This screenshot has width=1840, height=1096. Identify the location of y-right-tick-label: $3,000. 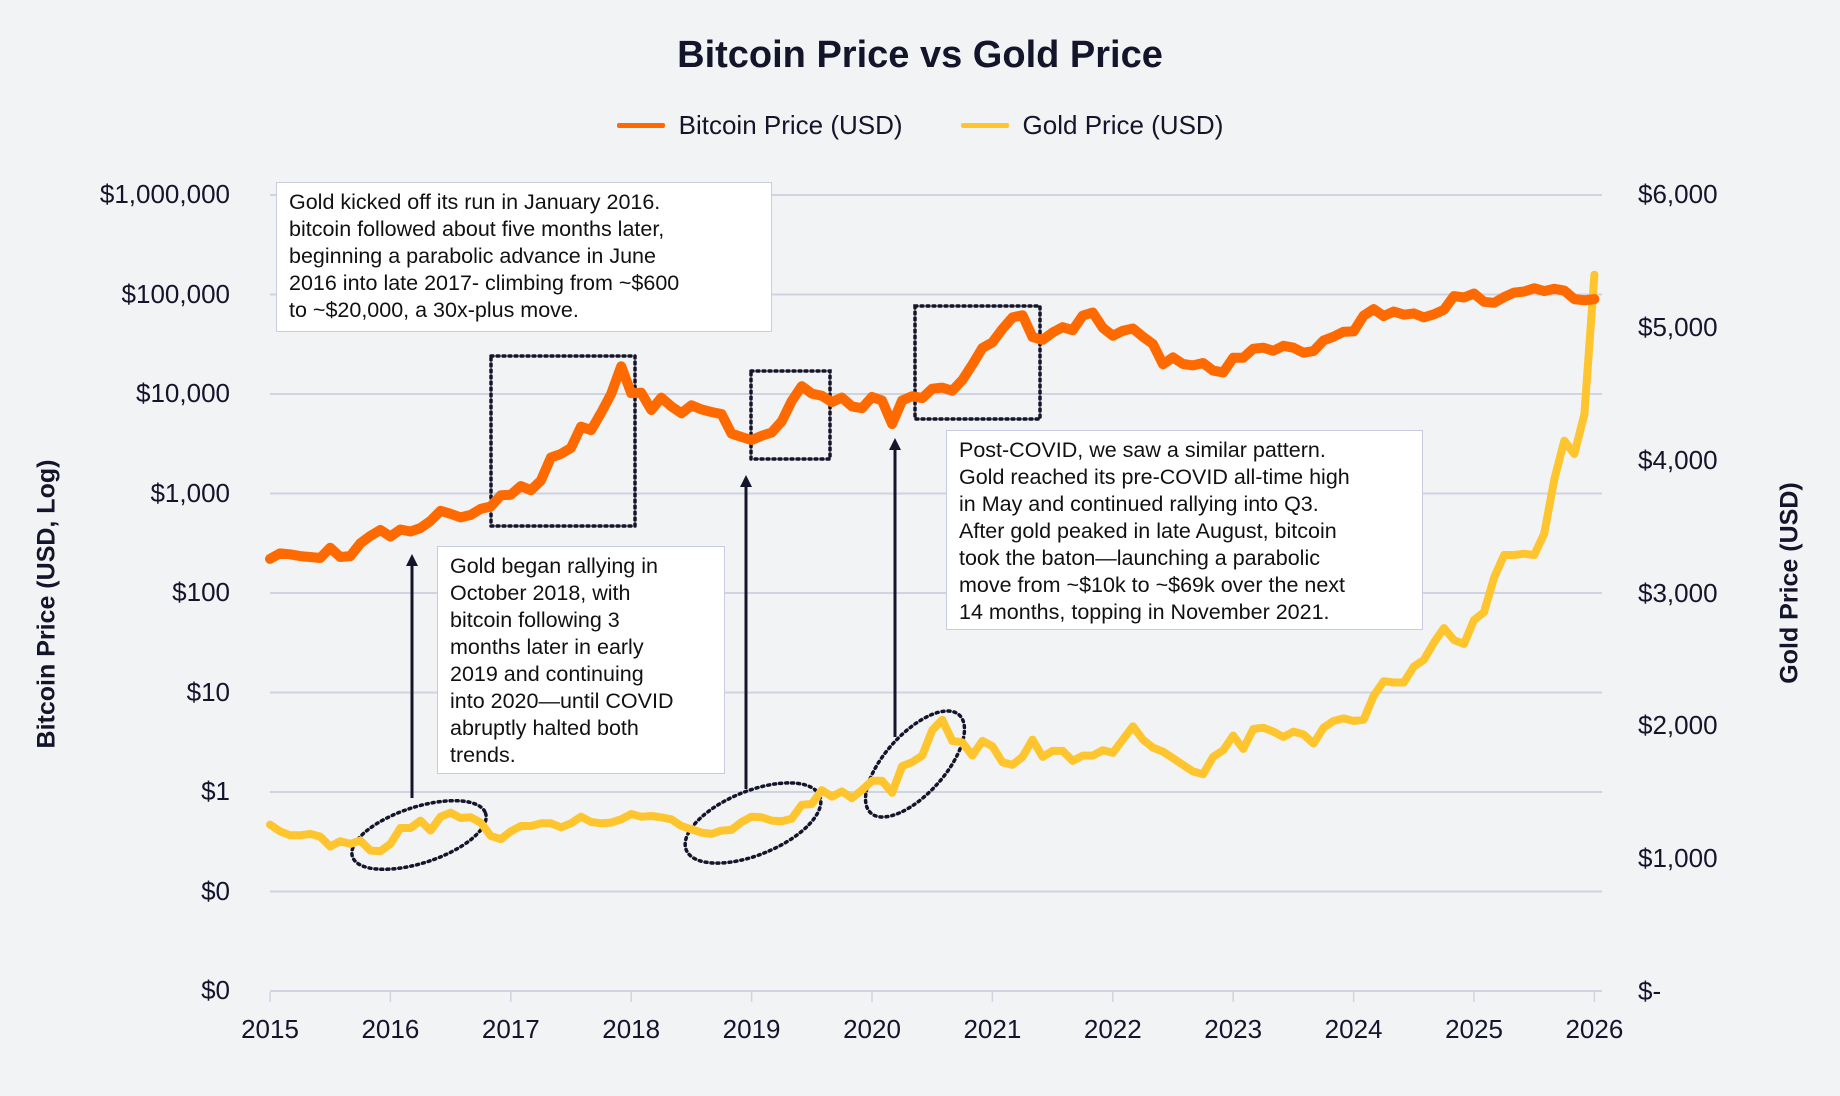
(1678, 592).